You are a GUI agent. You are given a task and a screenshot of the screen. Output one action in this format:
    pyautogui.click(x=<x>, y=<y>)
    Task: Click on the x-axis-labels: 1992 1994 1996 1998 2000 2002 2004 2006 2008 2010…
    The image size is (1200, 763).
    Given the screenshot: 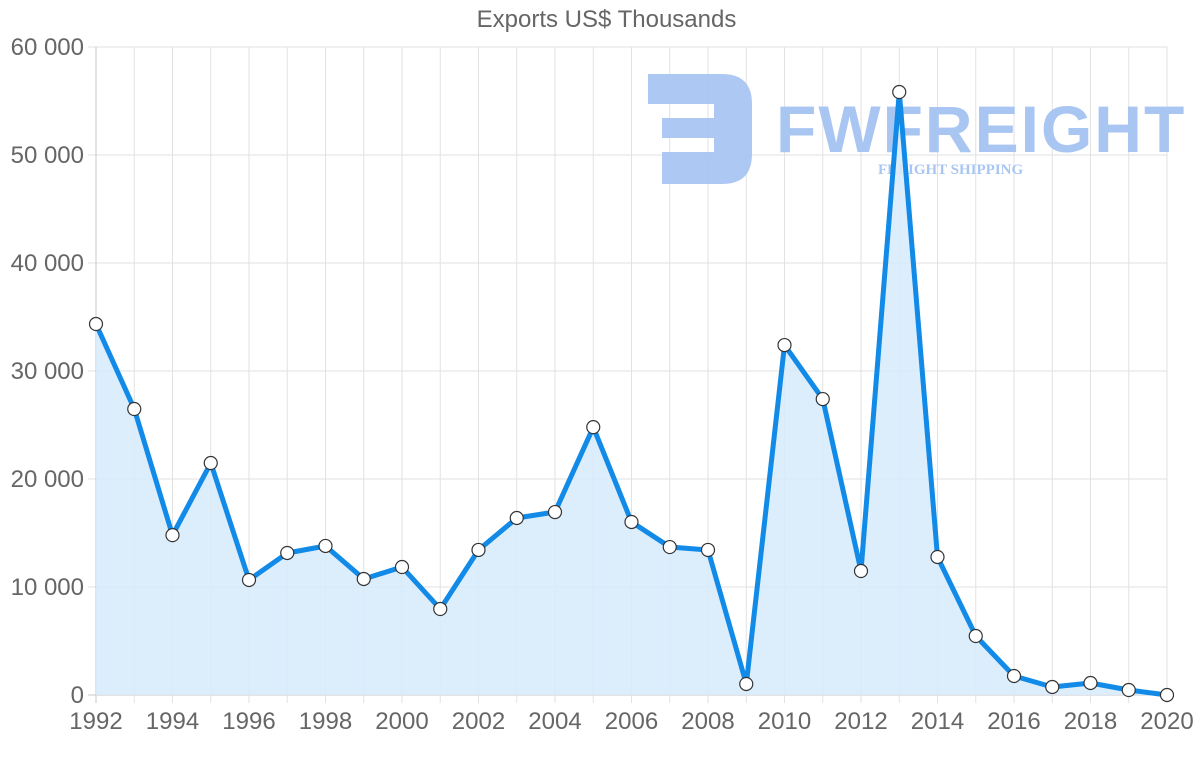 What is the action you would take?
    pyautogui.click(x=631, y=721)
    